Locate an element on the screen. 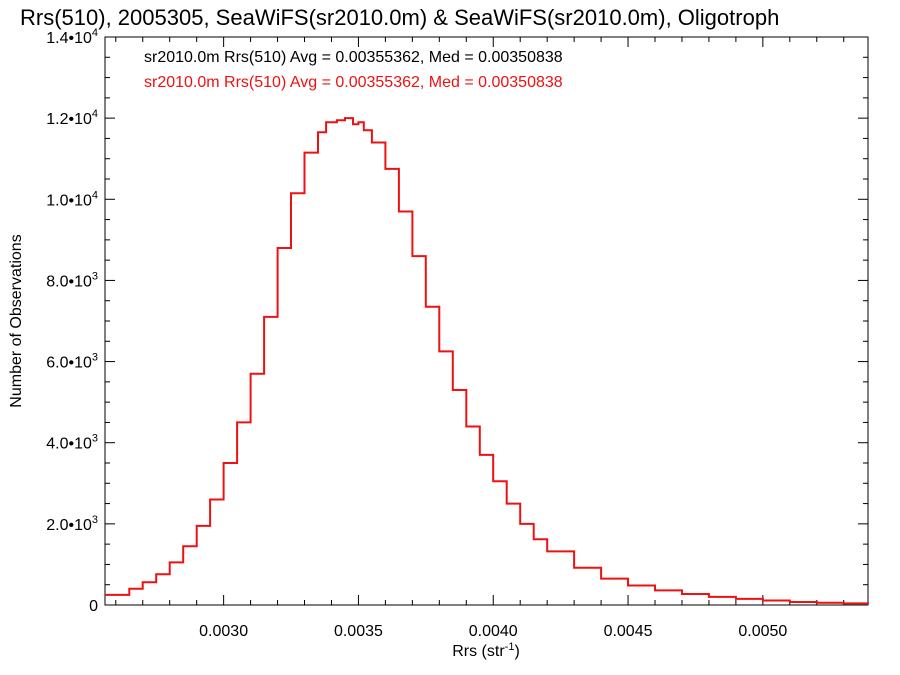 The image size is (900, 675). x-tick-label: 0.0050 is located at coordinates (762, 631).